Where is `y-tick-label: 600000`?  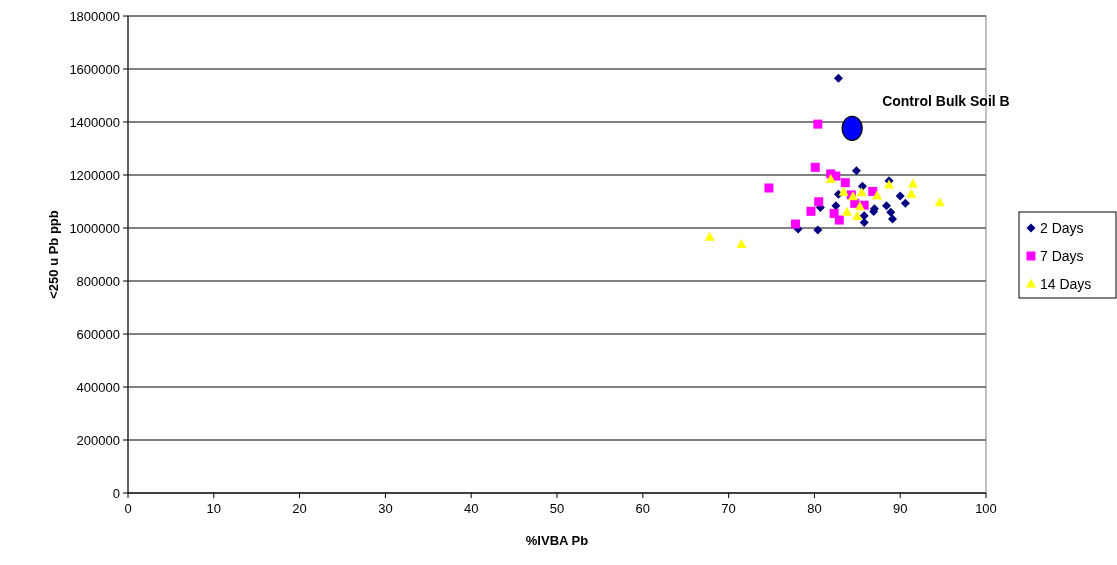
y-tick-label: 600000 is located at coordinates (98, 334).